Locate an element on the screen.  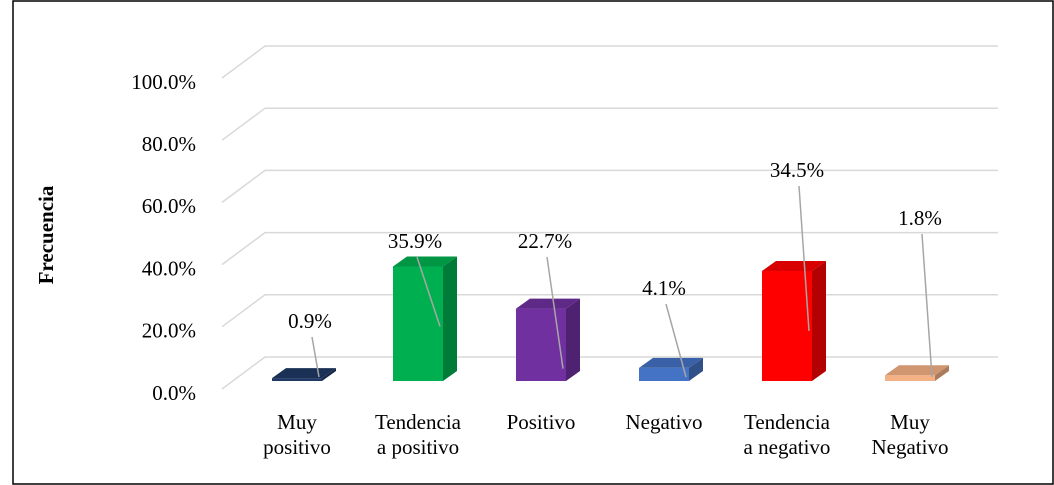
y-tick-label: 20.0% is located at coordinates (169, 331).